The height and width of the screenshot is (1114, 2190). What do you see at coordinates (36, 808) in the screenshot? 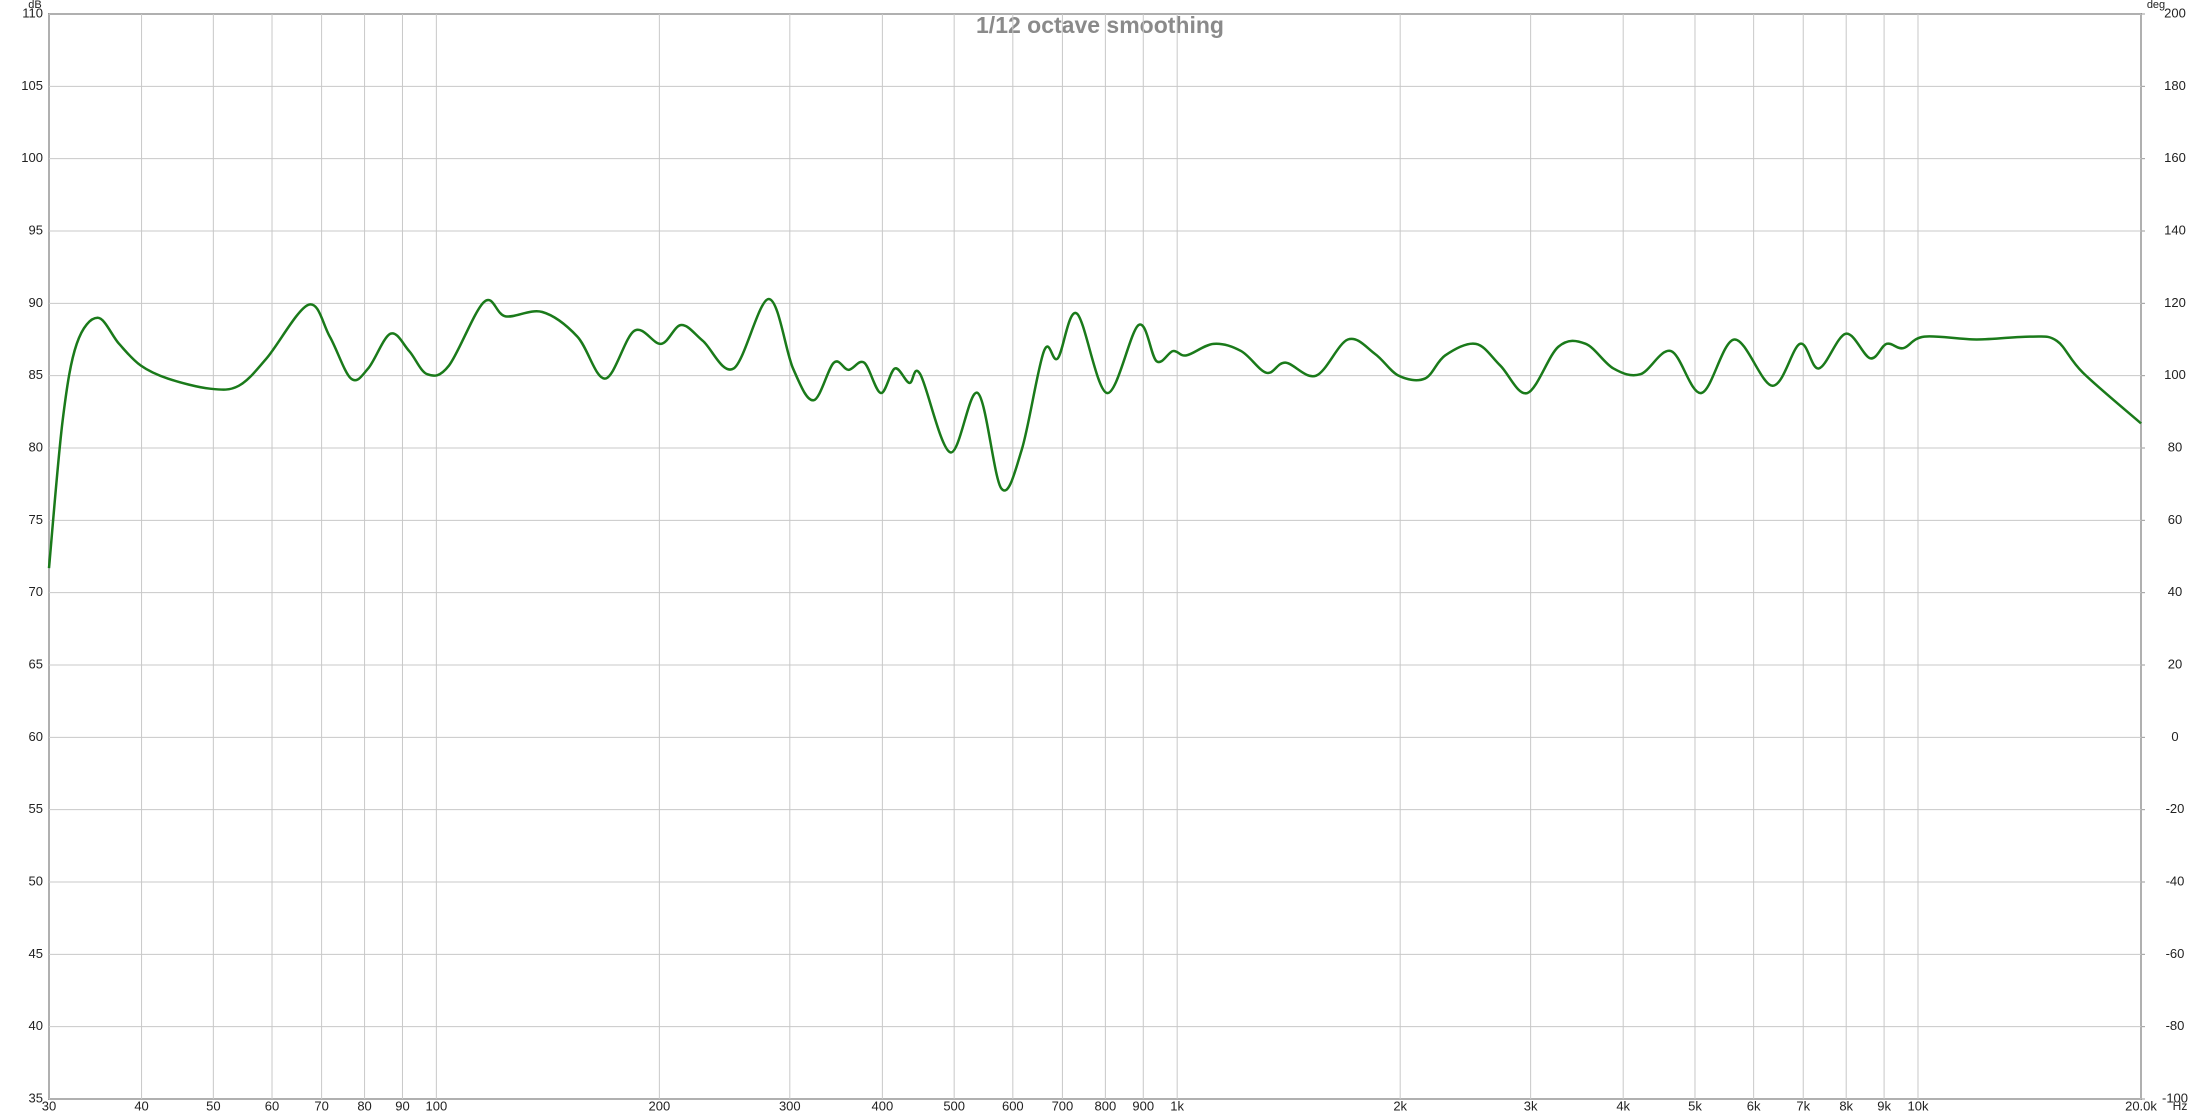
I see `y-tick-label: 55` at bounding box center [36, 808].